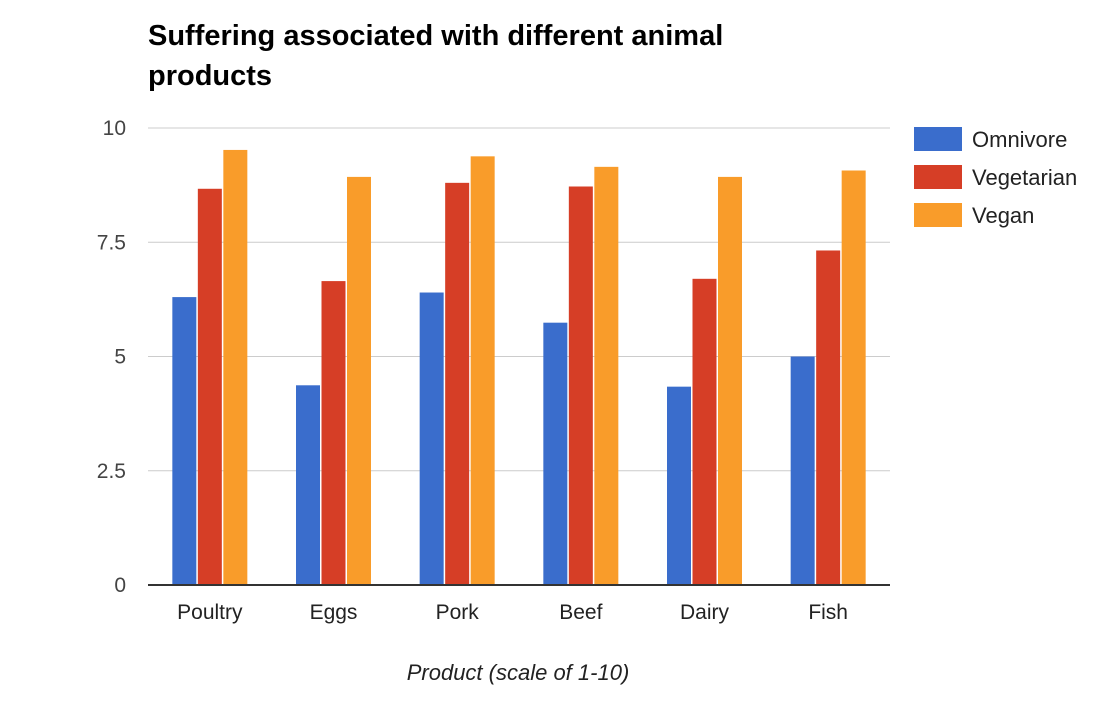 Image resolution: width=1108 pixels, height=712 pixels. What do you see at coordinates (210, 612) in the screenshot?
I see `x-tick-label: Poultry` at bounding box center [210, 612].